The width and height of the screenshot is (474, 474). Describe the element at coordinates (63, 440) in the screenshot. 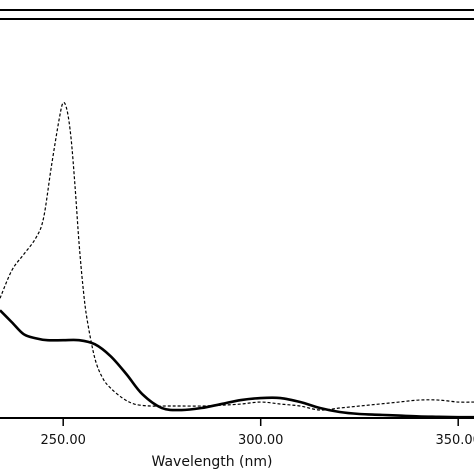

I see `x-tick-label: 250.00` at that location.